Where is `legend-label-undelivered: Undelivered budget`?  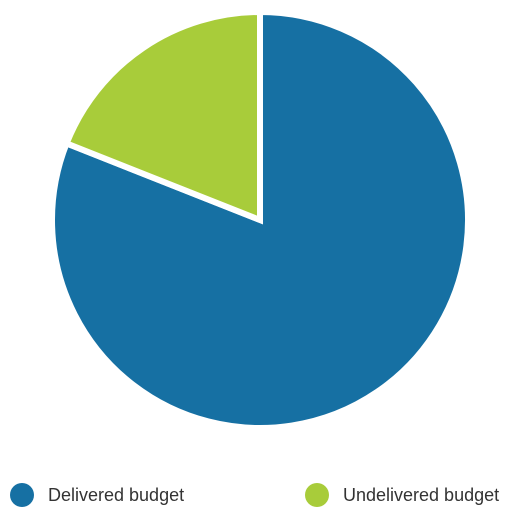
legend-label-undelivered: Undelivered budget is located at coordinates (421, 495).